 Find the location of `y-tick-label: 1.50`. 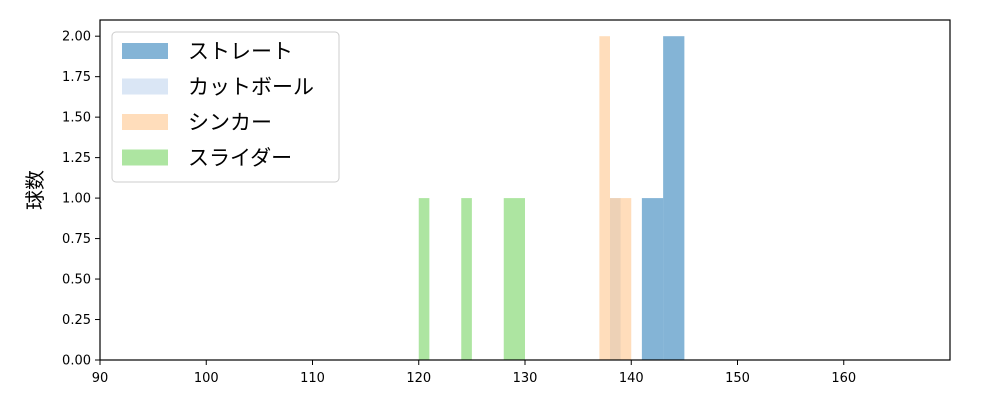

y-tick-label: 1.50 is located at coordinates (76, 118).